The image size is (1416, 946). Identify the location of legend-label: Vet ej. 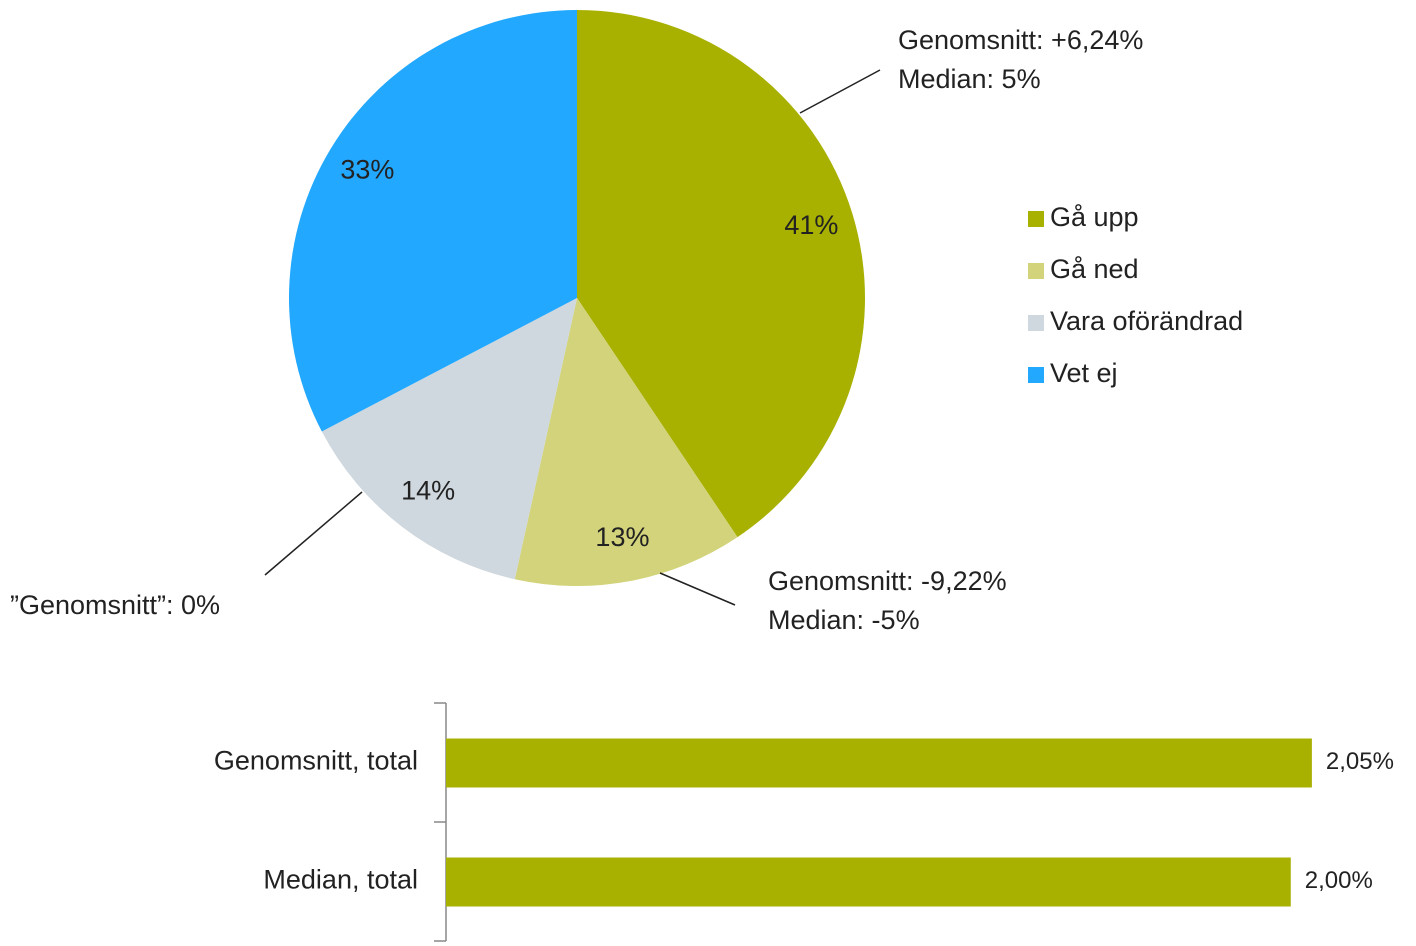
(1084, 373).